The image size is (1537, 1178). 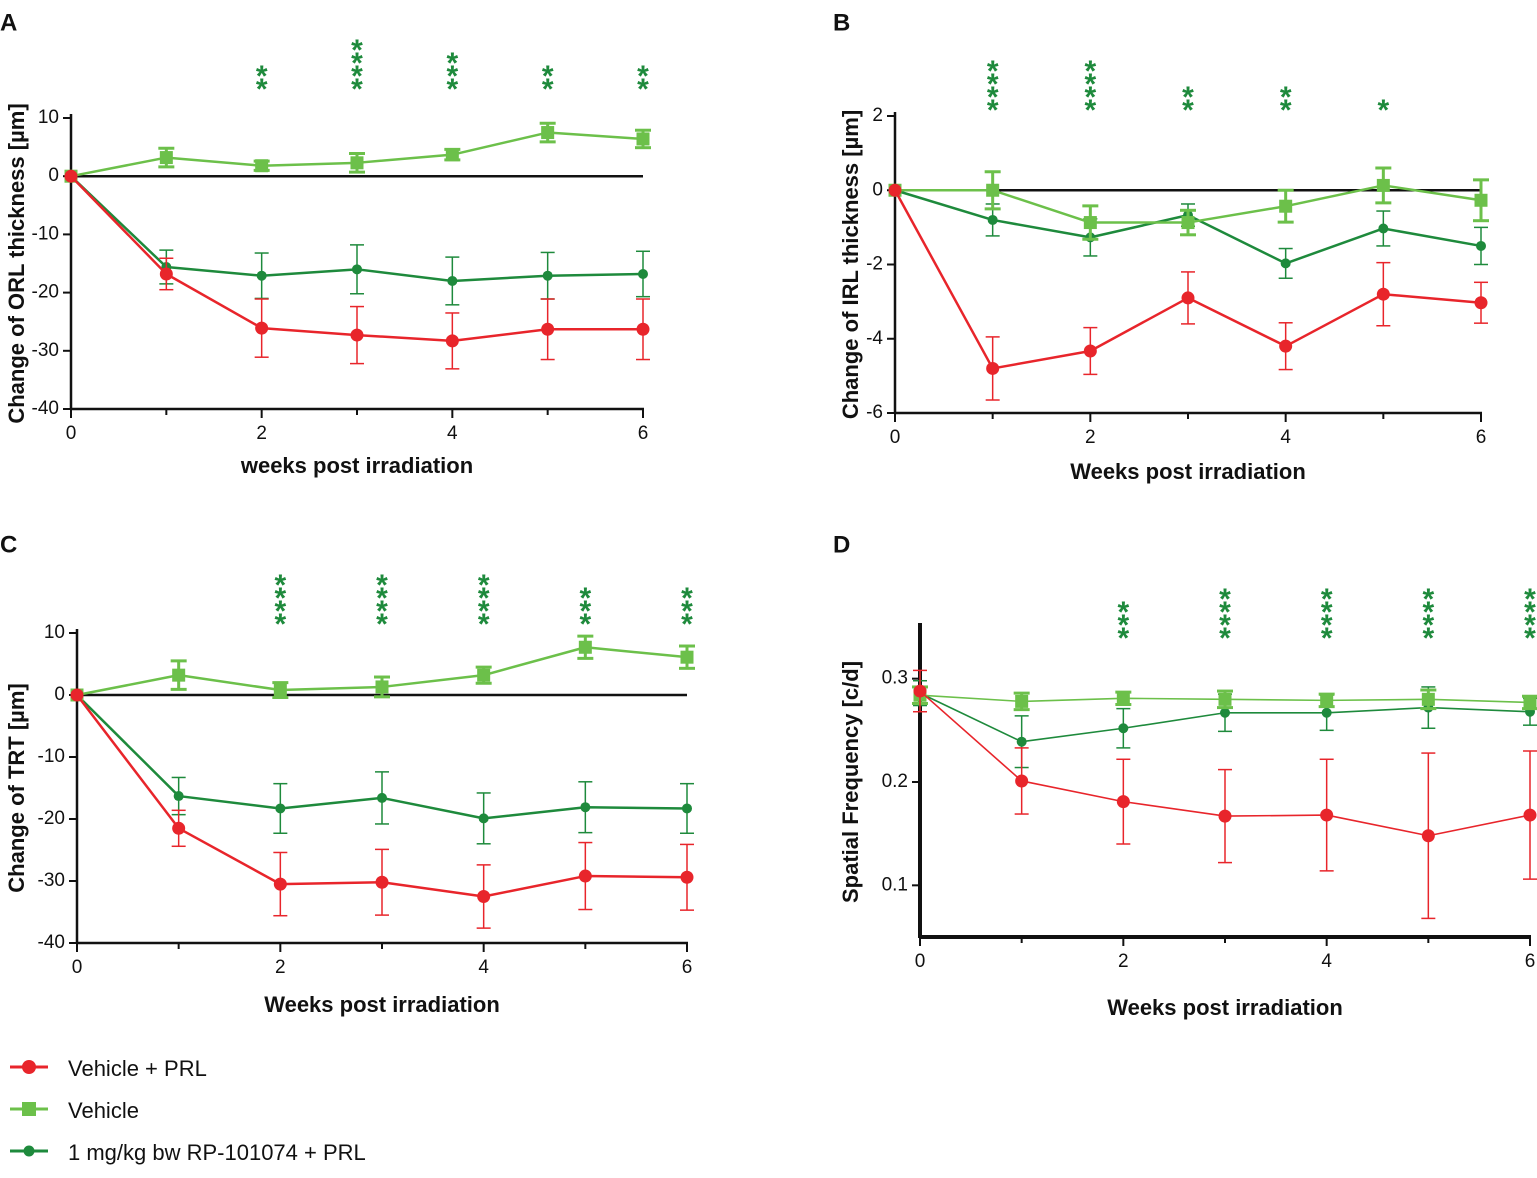 I want to click on legend-label-rp101074-prl: 1 mg/kg bw RP-101074 + PRL, so click(x=217, y=1152).